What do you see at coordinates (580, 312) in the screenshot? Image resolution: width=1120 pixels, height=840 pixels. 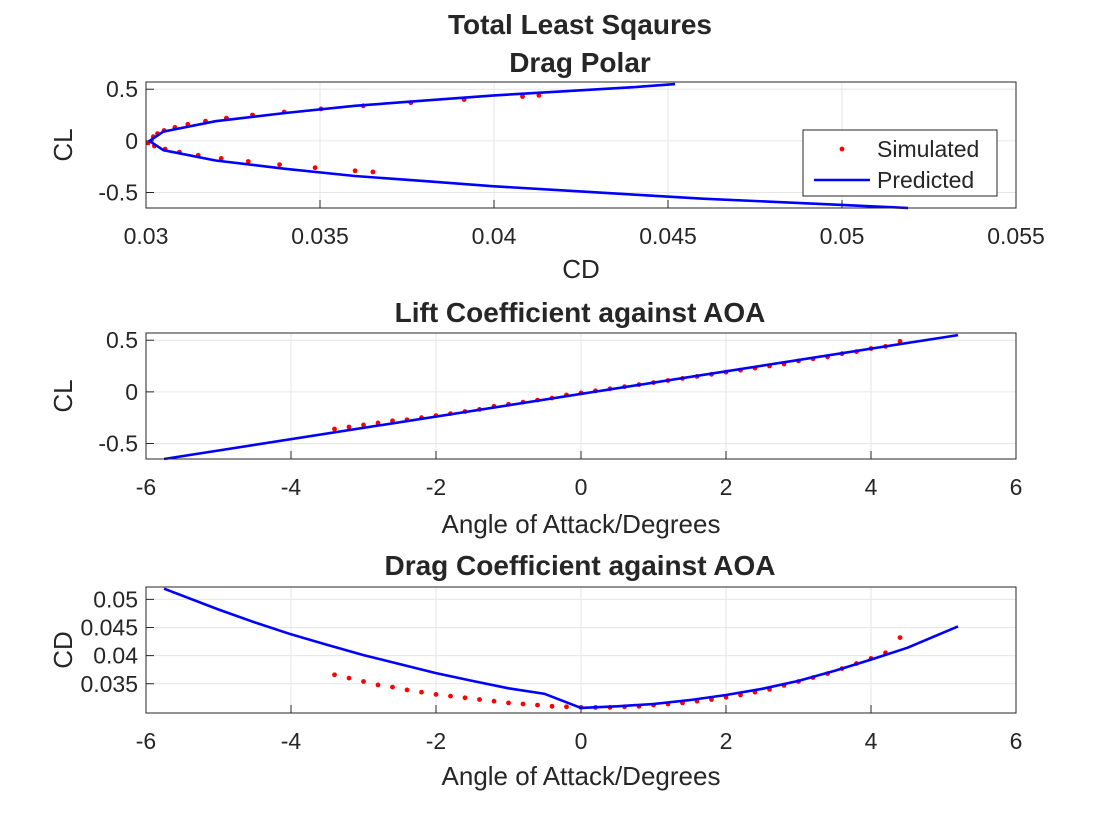 I see `chart-title-lift: Lift Coefficient against AOA` at bounding box center [580, 312].